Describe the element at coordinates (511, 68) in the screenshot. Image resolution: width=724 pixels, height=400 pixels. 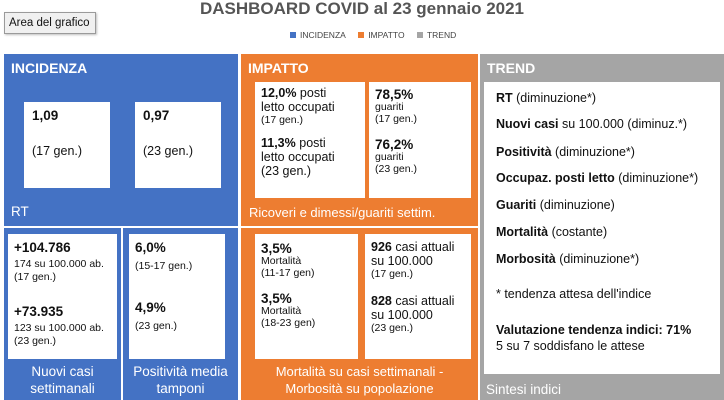
I see `trend-header: TREND` at that location.